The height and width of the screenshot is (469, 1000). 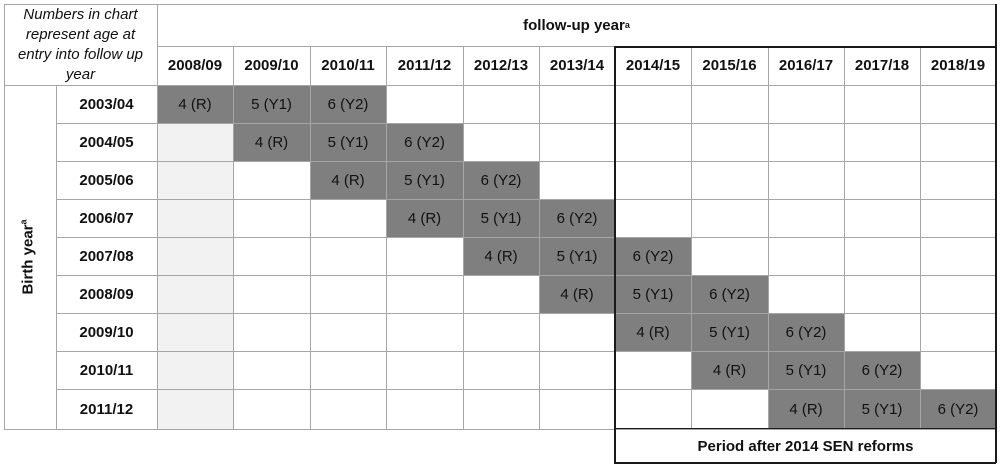 I want to click on column-header: 2008/09, so click(x=195, y=65).